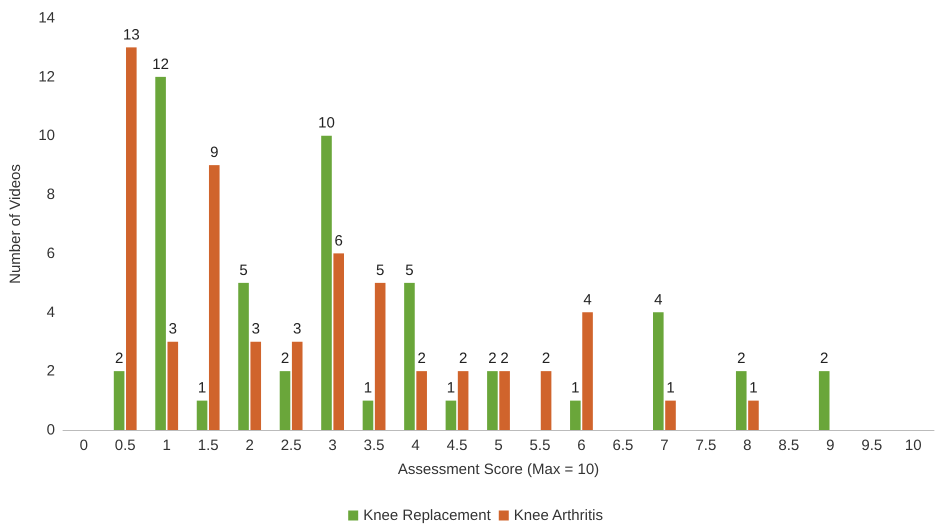 Image resolution: width=952 pixels, height=530 pixels. Describe the element at coordinates (338, 241) in the screenshot. I see `data-label: 6` at that location.